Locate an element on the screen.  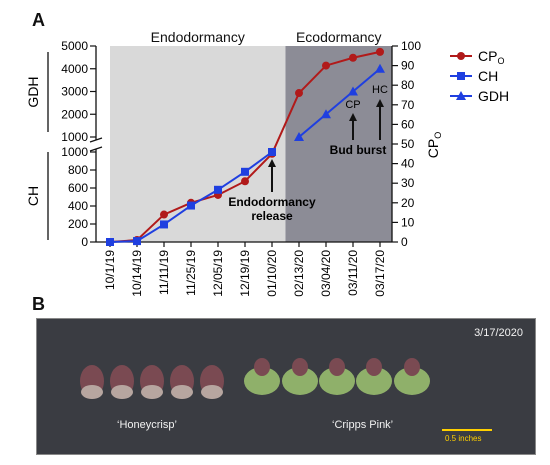
ch-tick-label-0: 0 is located at coordinates (84, 242).